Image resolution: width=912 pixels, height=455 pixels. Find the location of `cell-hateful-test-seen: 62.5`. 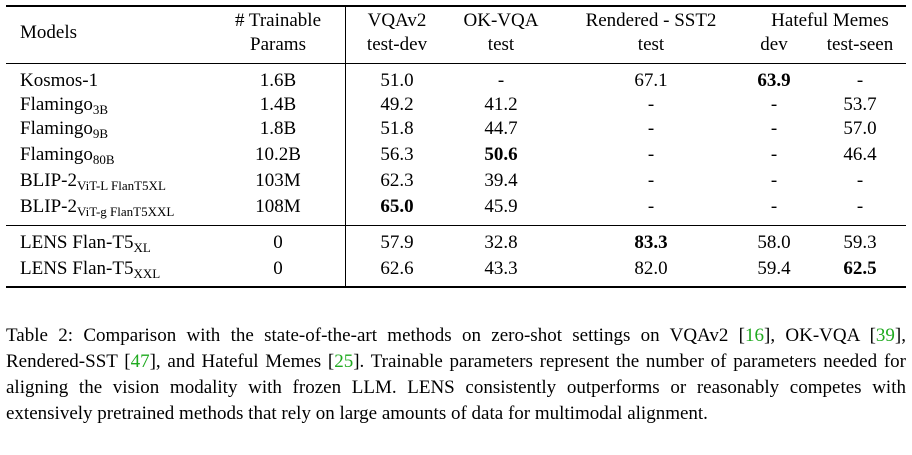

cell-hateful-test-seen: 62.5 is located at coordinates (860, 268).